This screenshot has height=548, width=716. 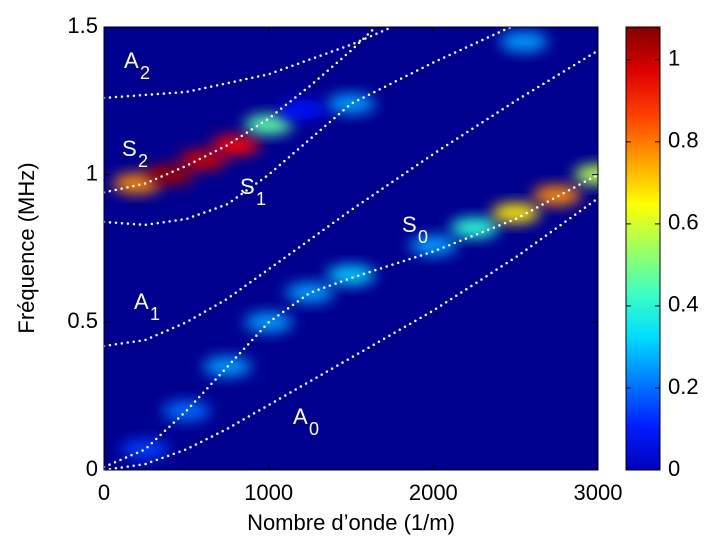 I want to click on x-tick-label: 0, so click(x=104, y=492).